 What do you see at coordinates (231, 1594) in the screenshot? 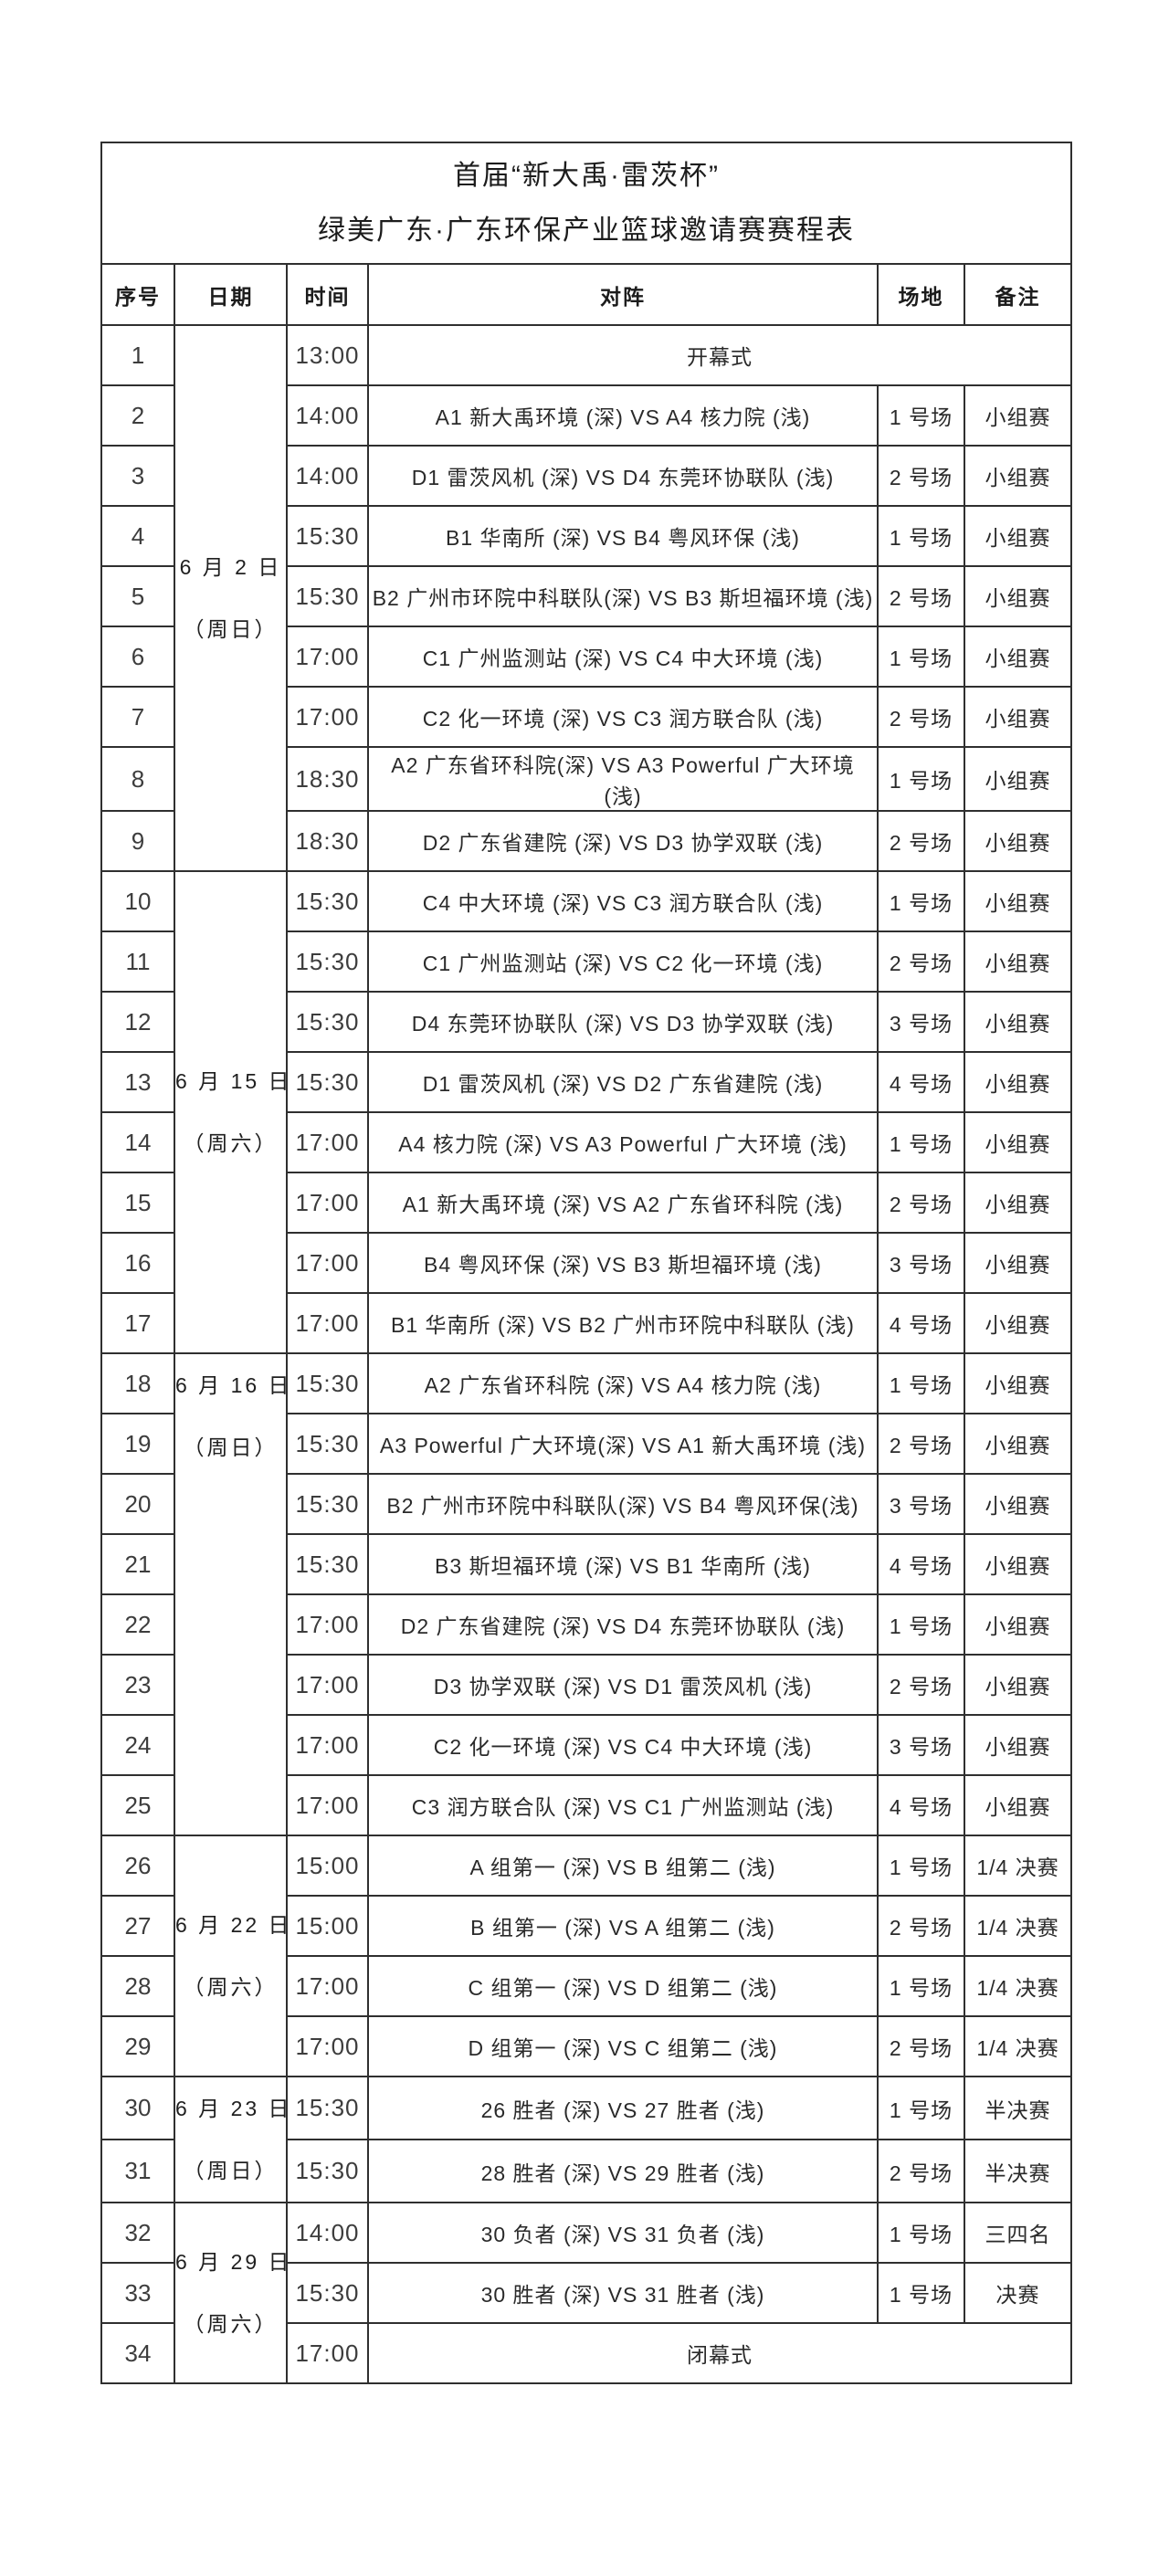
I see `date-cell: 6 月 16 日 （周日）` at bounding box center [231, 1594].